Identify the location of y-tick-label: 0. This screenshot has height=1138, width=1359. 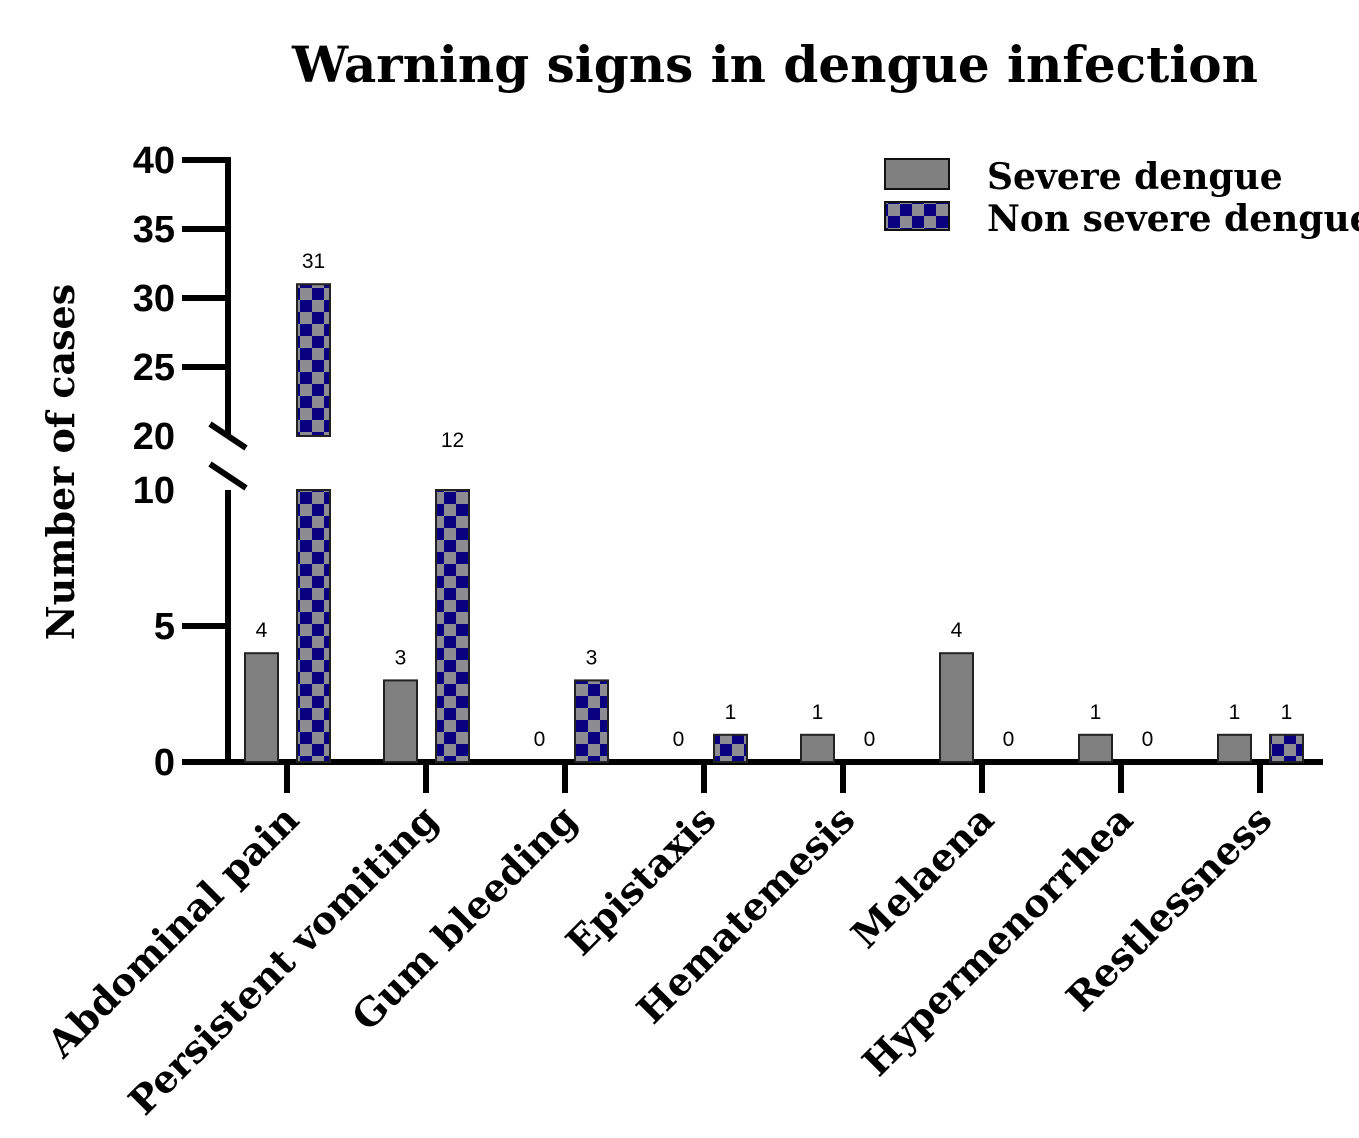
(164, 763).